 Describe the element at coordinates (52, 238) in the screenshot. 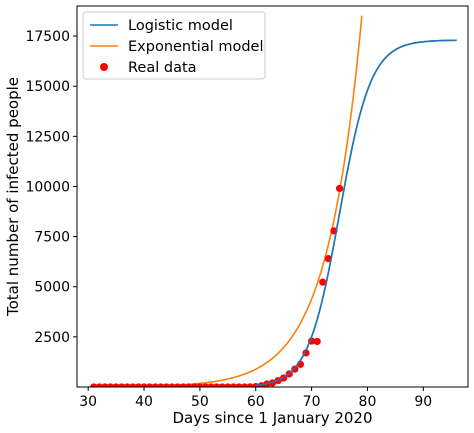

I see `y-tick-label: 7500` at that location.